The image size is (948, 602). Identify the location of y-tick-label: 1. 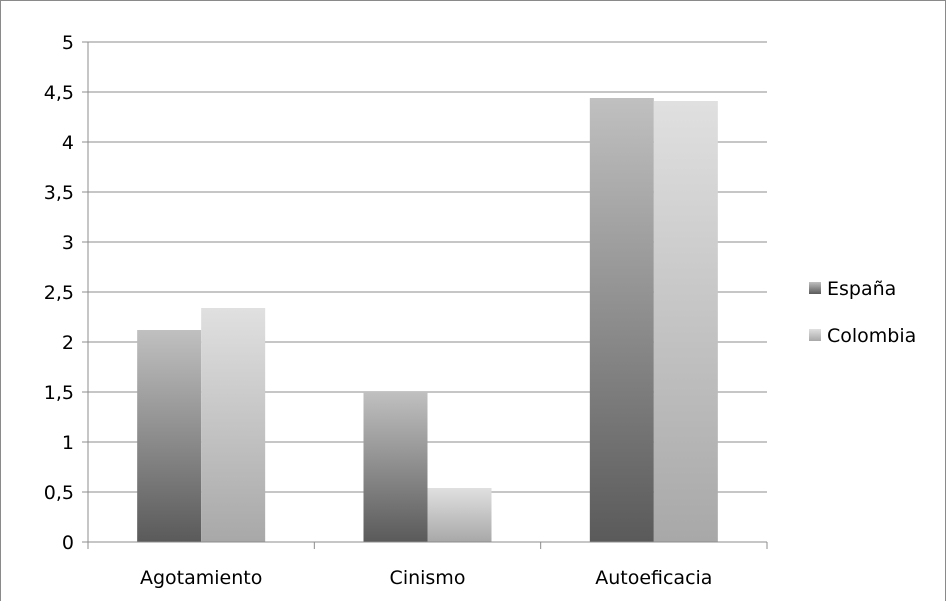
(68, 443).